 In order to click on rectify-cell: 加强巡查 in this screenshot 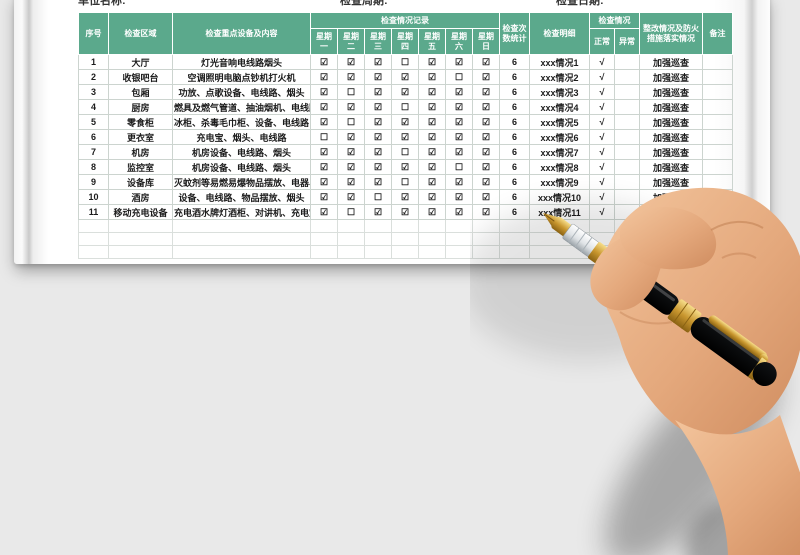, I will do `click(671, 107)`.